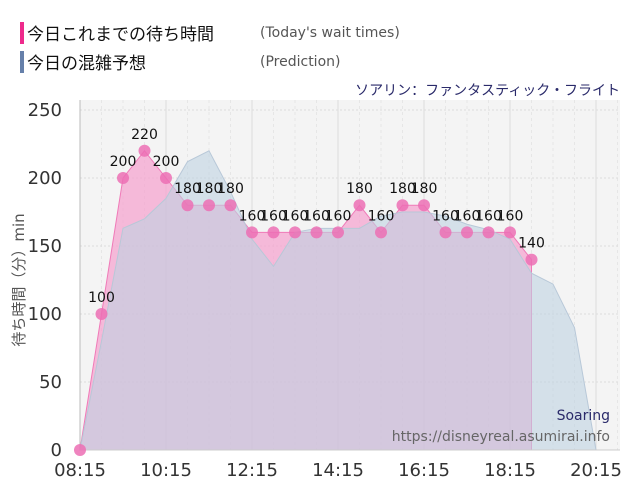 This screenshot has height=500, width=640. Describe the element at coordinates (144, 135) in the screenshot. I see `data-label: 220` at that location.